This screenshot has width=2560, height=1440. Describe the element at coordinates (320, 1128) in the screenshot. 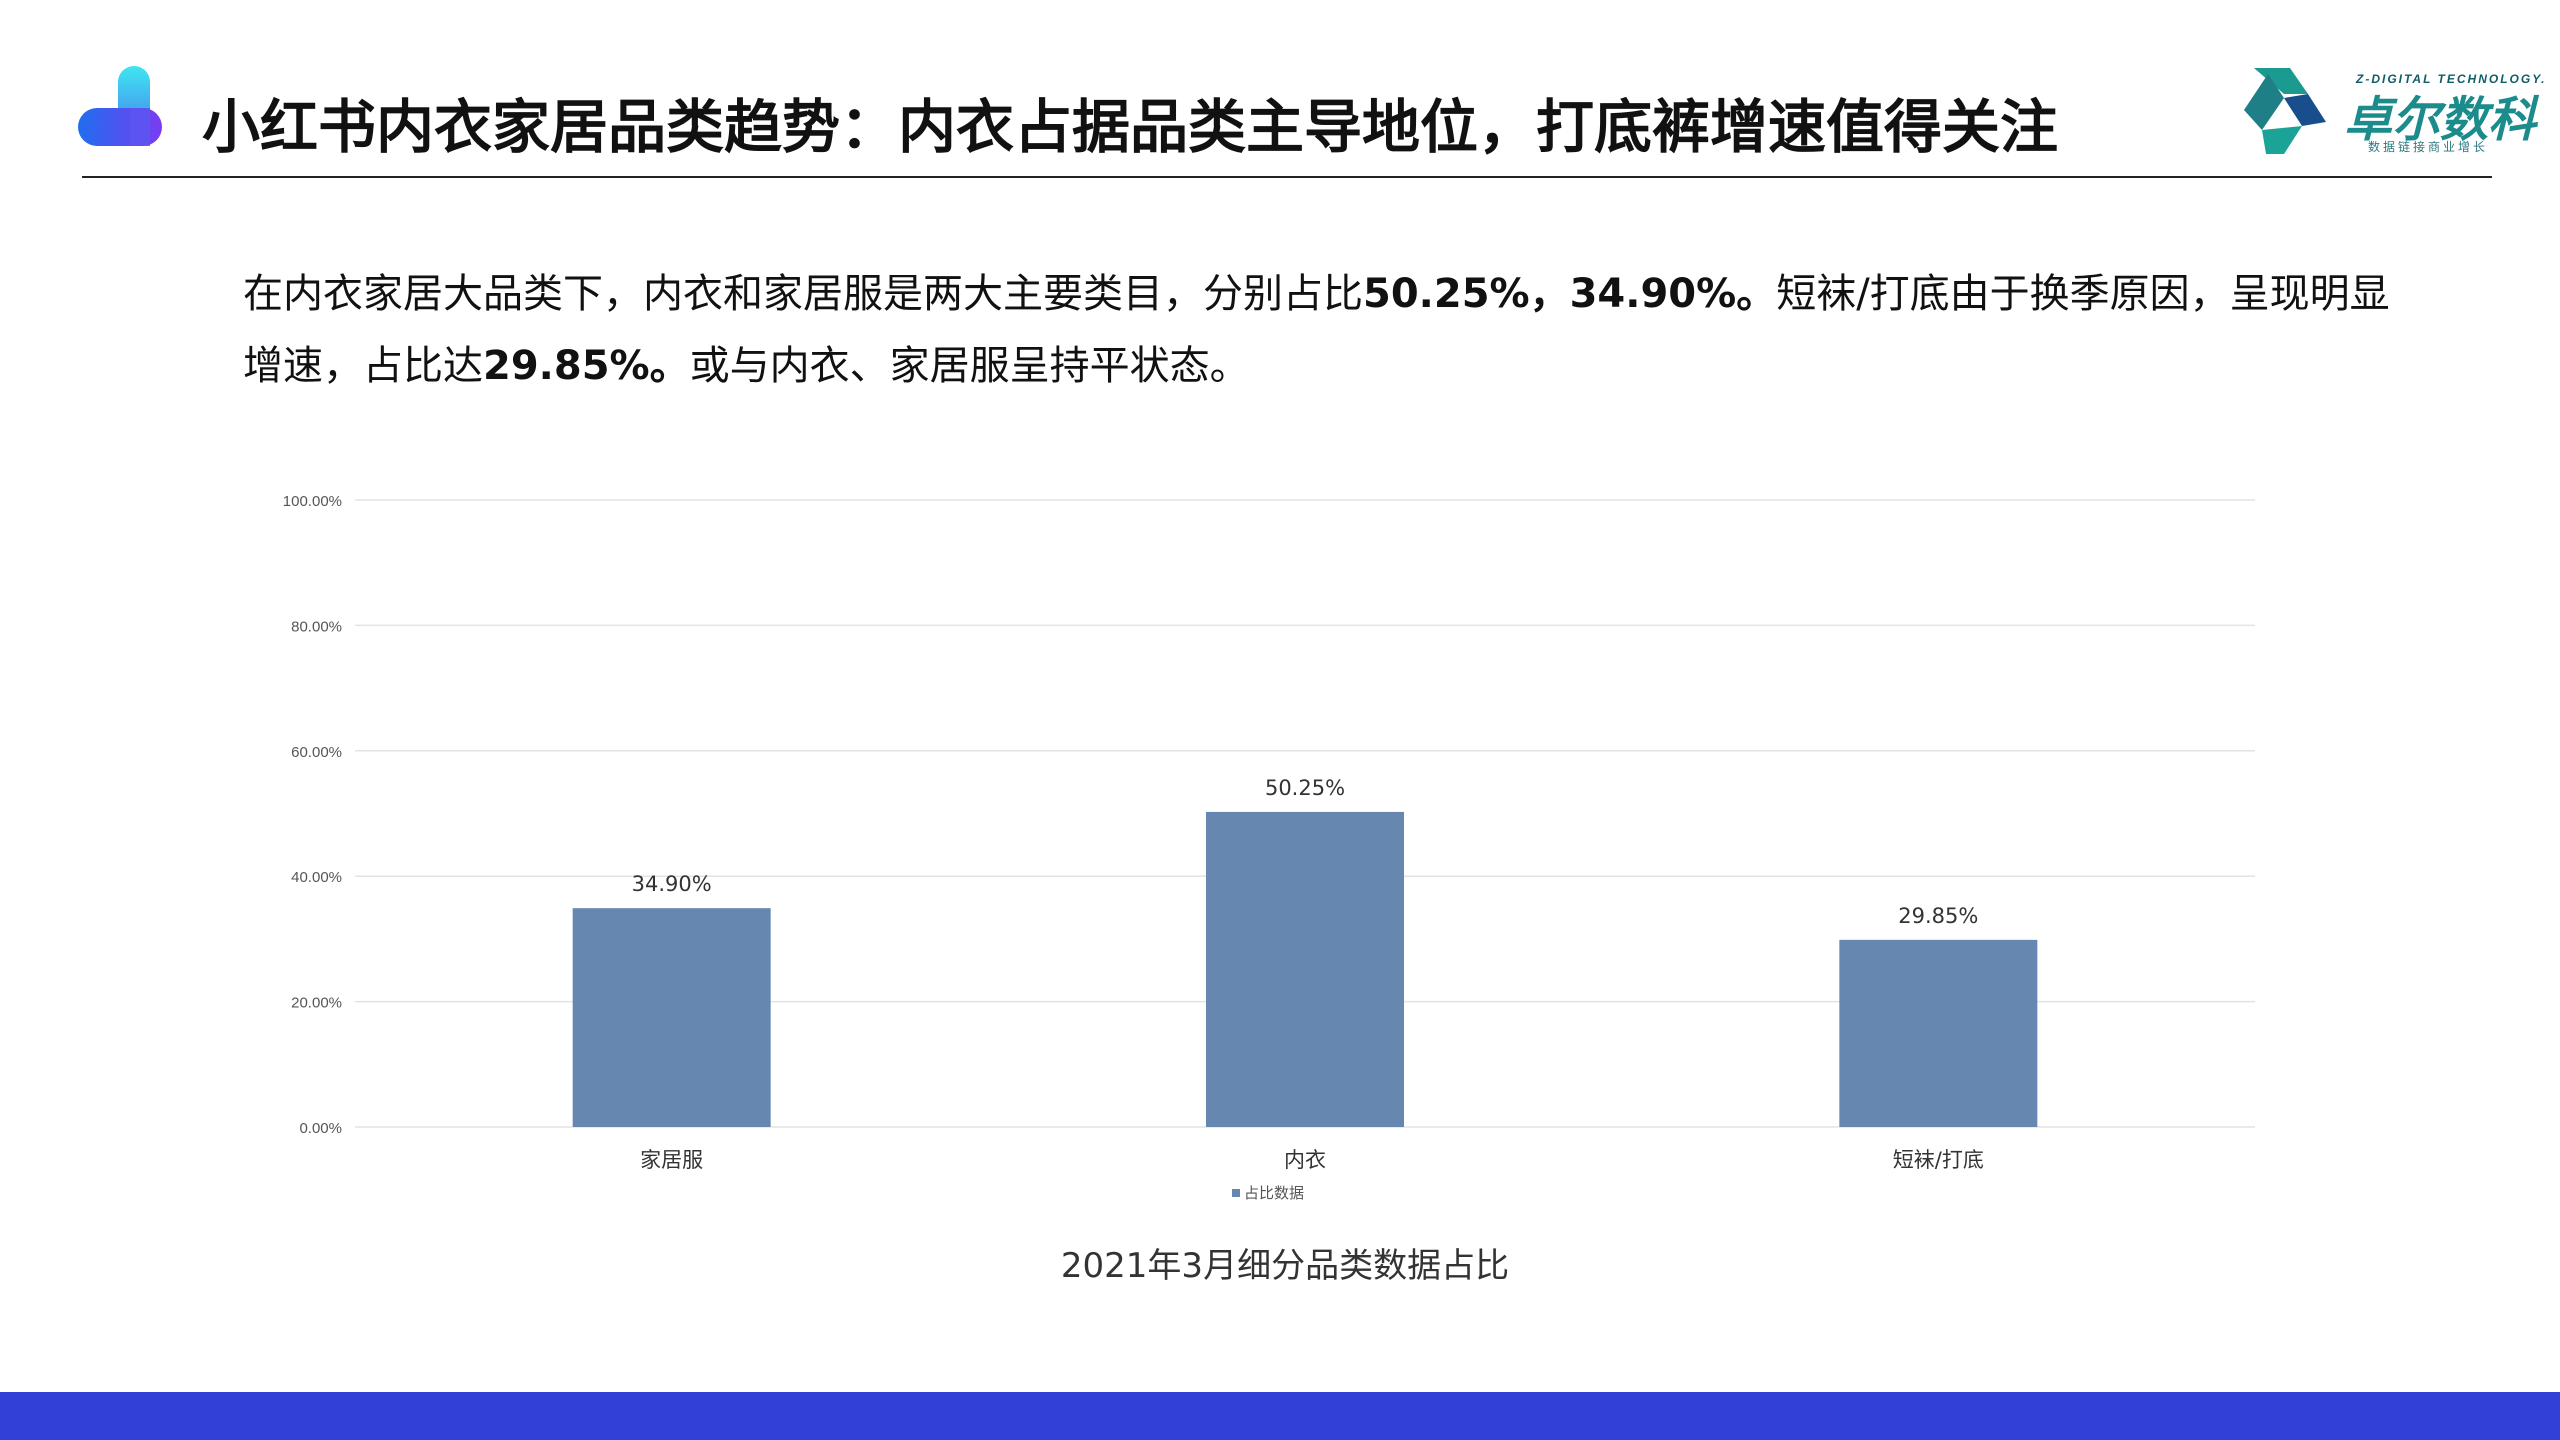

I see `y-tick-label: 0.00%` at that location.